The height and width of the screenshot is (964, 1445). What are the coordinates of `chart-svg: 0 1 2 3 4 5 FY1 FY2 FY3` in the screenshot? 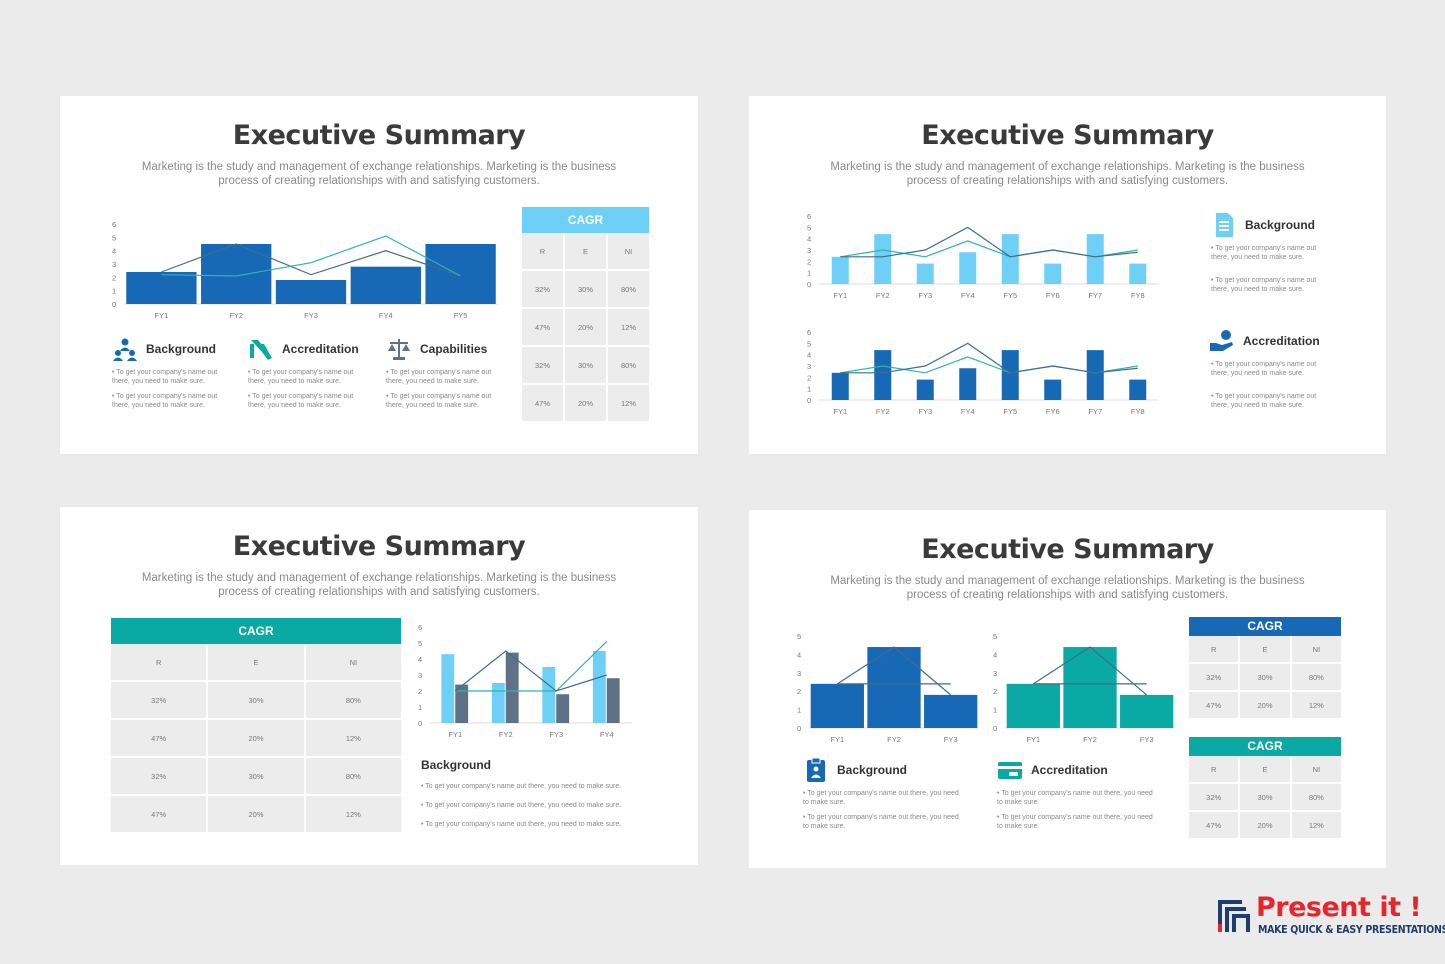 It's located at (1084, 688).